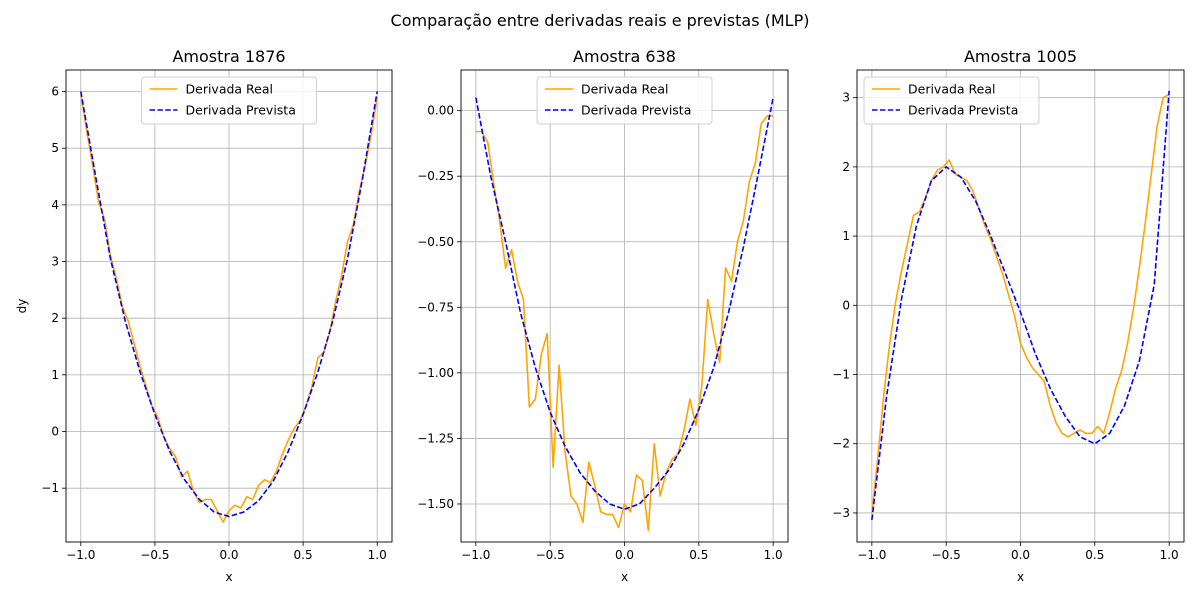  What do you see at coordinates (841, 513) in the screenshot?
I see `y-tick-label: −3` at bounding box center [841, 513].